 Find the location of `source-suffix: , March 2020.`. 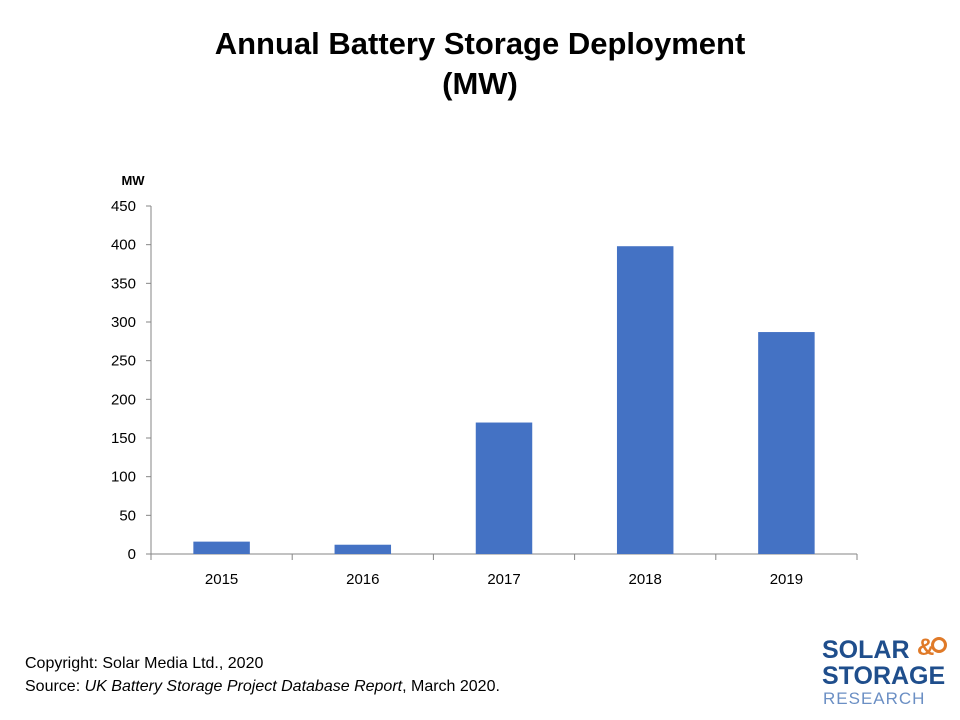

source-suffix: , March 2020. is located at coordinates (451, 686).